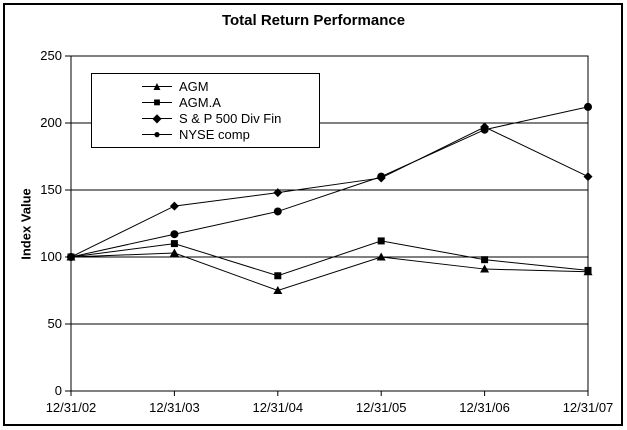 This screenshot has height=430, width=627. What do you see at coordinates (194, 86) in the screenshot?
I see `legend-label: AGM` at bounding box center [194, 86].